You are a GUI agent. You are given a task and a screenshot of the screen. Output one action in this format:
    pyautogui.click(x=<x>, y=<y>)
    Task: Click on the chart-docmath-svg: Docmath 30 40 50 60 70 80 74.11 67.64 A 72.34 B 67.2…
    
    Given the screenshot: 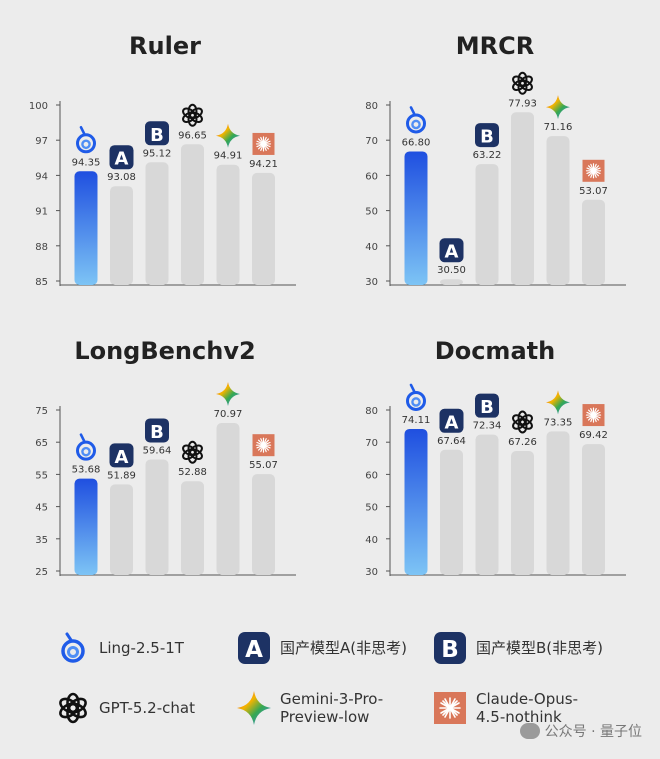 What is the action you would take?
    pyautogui.click(x=495, y=457)
    